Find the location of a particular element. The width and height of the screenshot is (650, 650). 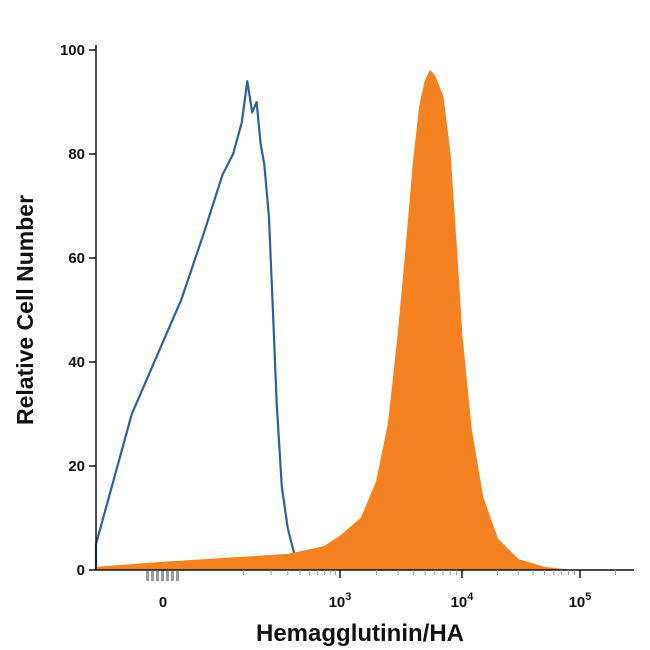

y-tick-label: 80 is located at coordinates (76, 154).